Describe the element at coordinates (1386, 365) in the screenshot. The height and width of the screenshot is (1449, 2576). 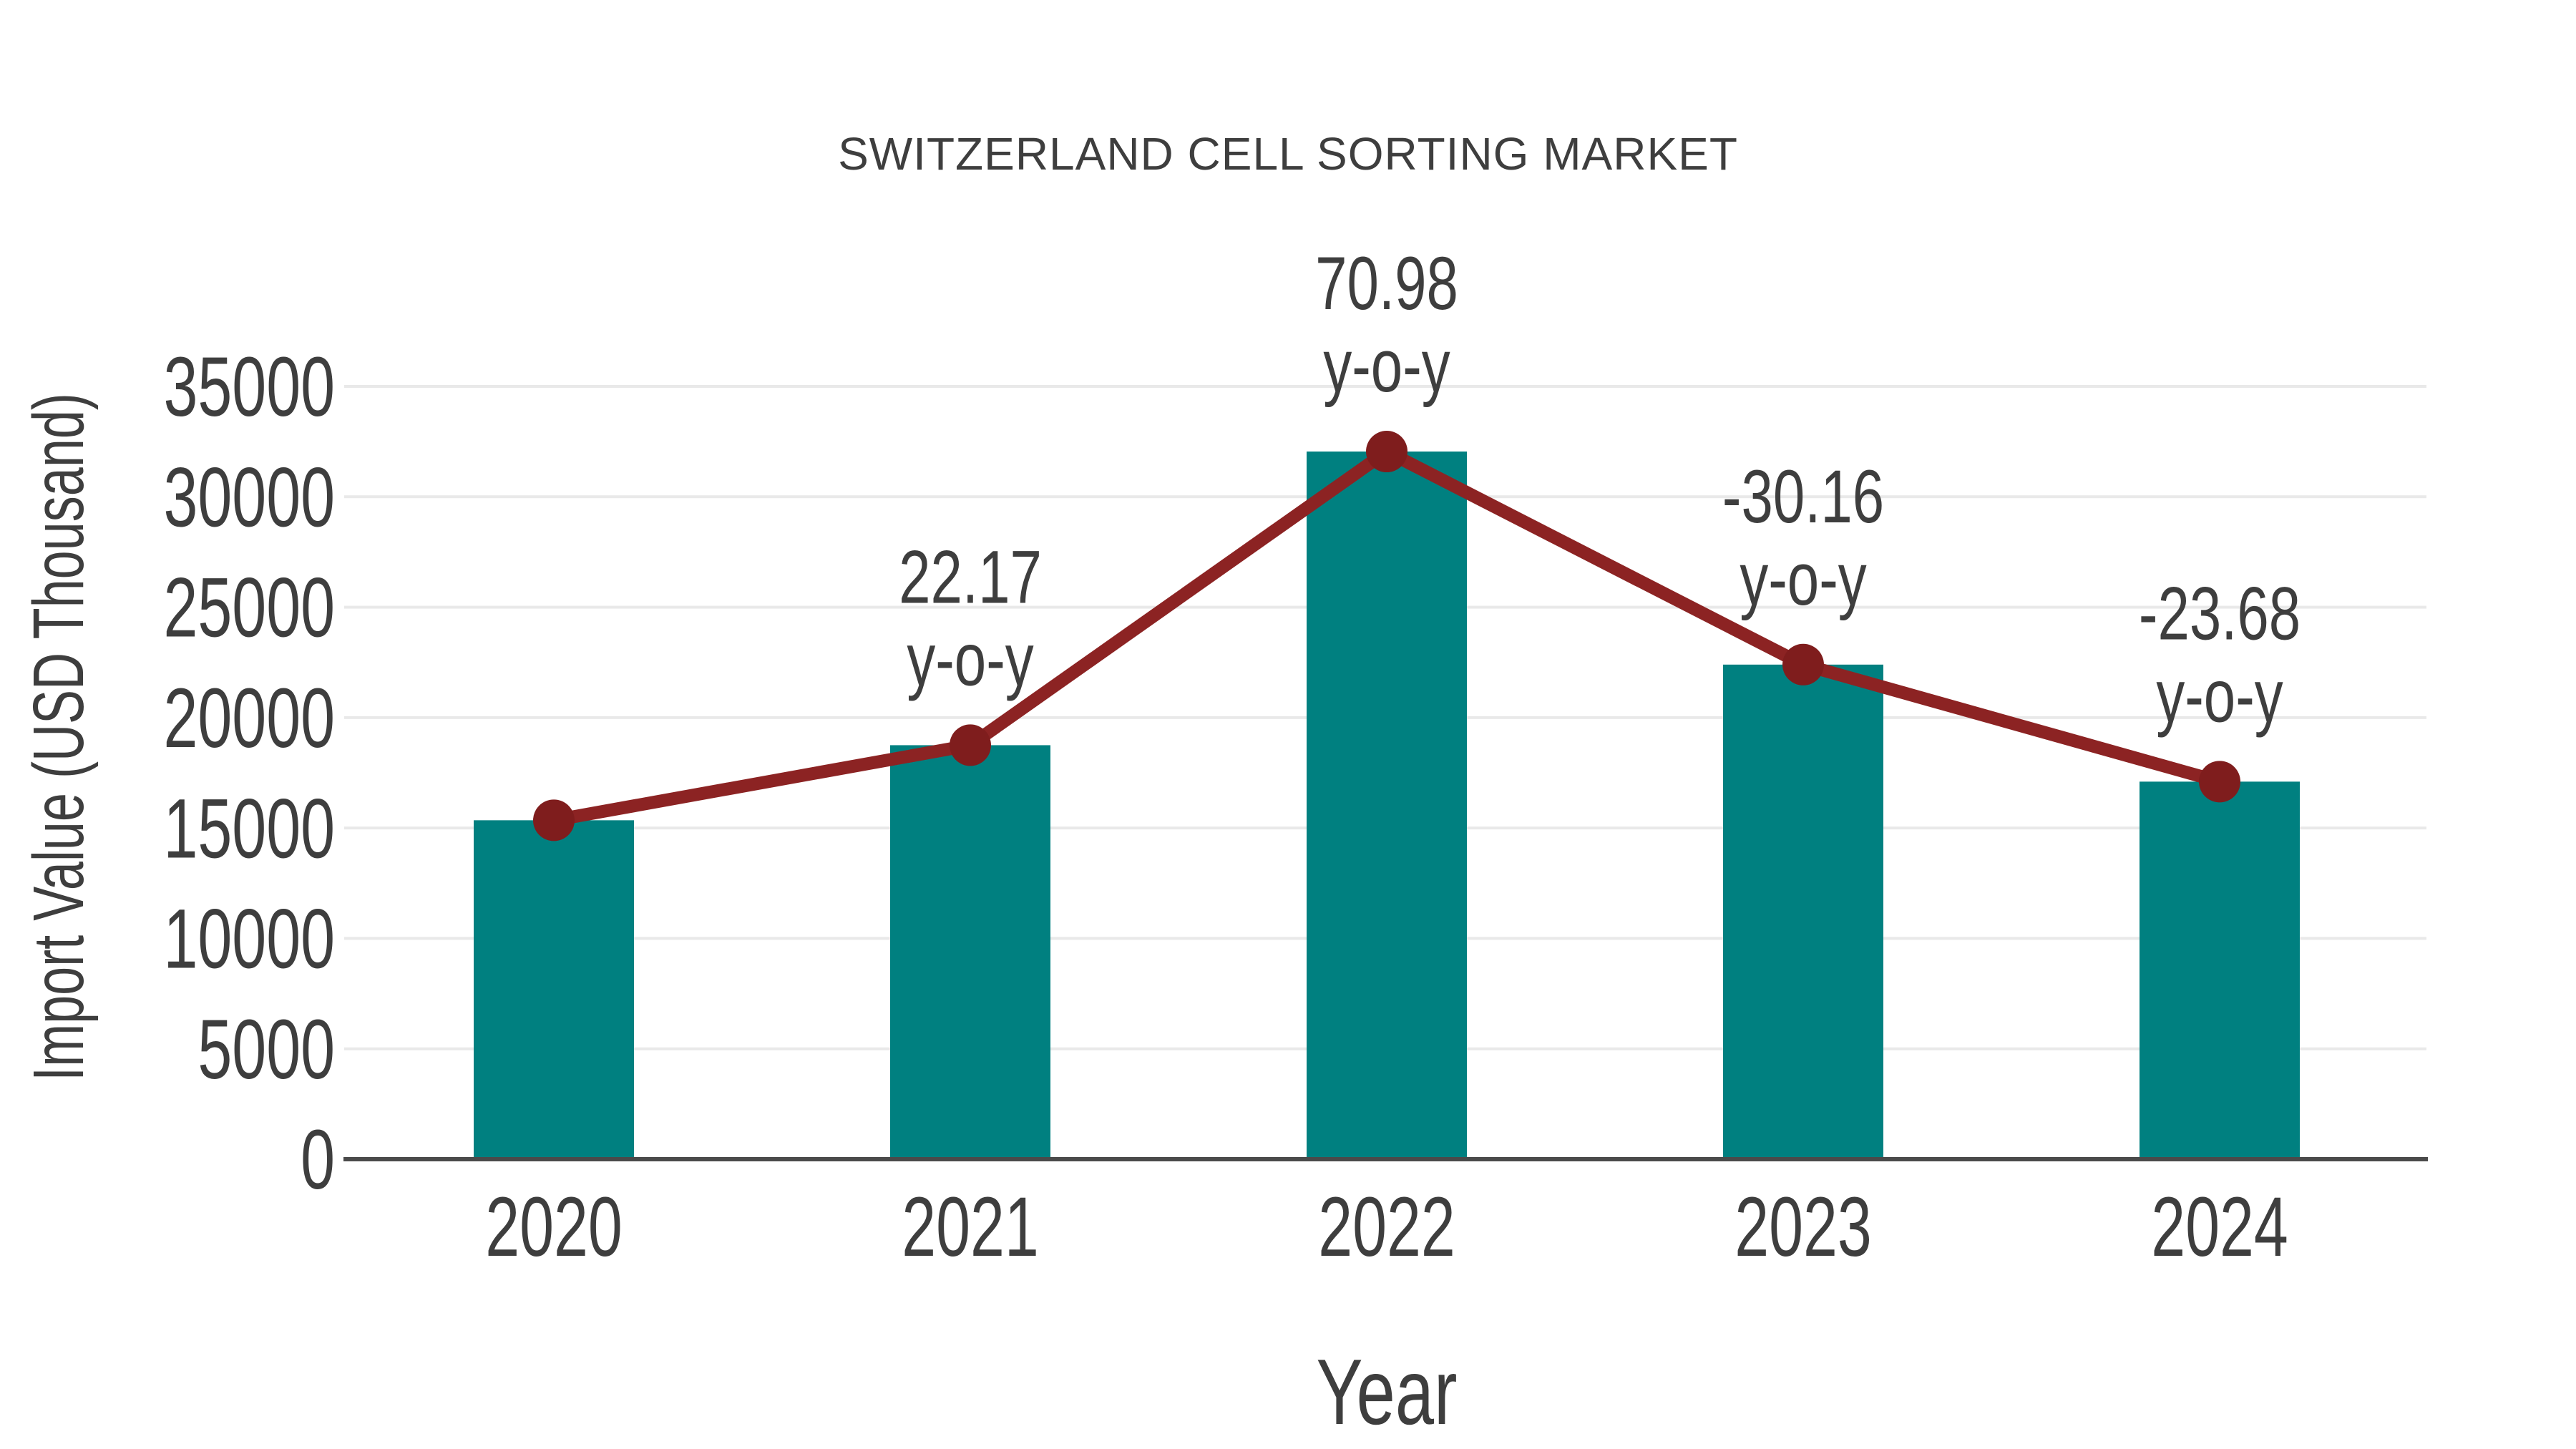
I see `annotation-suffix-2022: y-o-y` at that location.